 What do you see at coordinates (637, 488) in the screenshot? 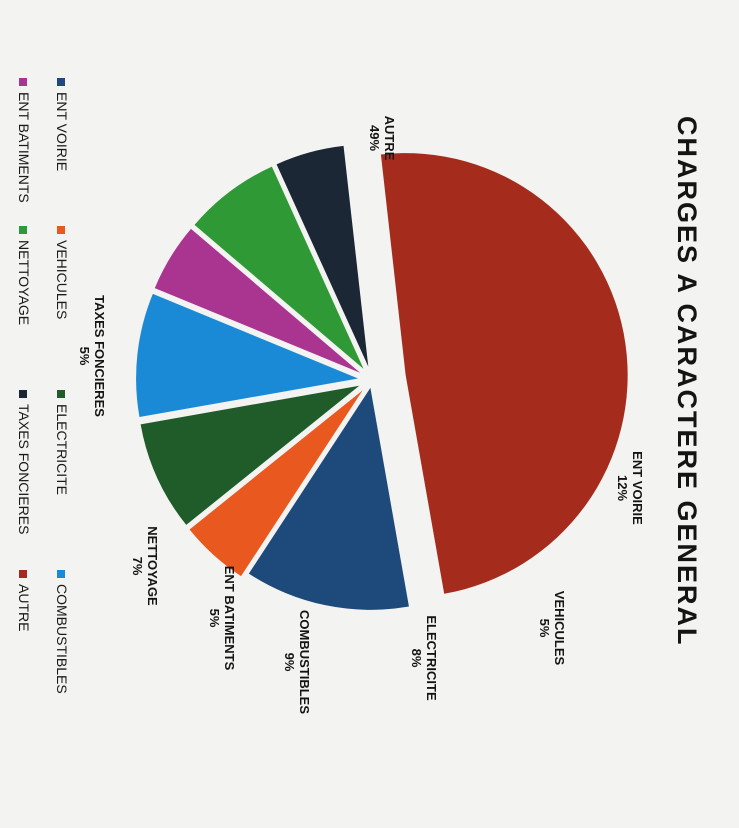
I see `slice-label-name: ENT VOIRIE` at bounding box center [637, 488].